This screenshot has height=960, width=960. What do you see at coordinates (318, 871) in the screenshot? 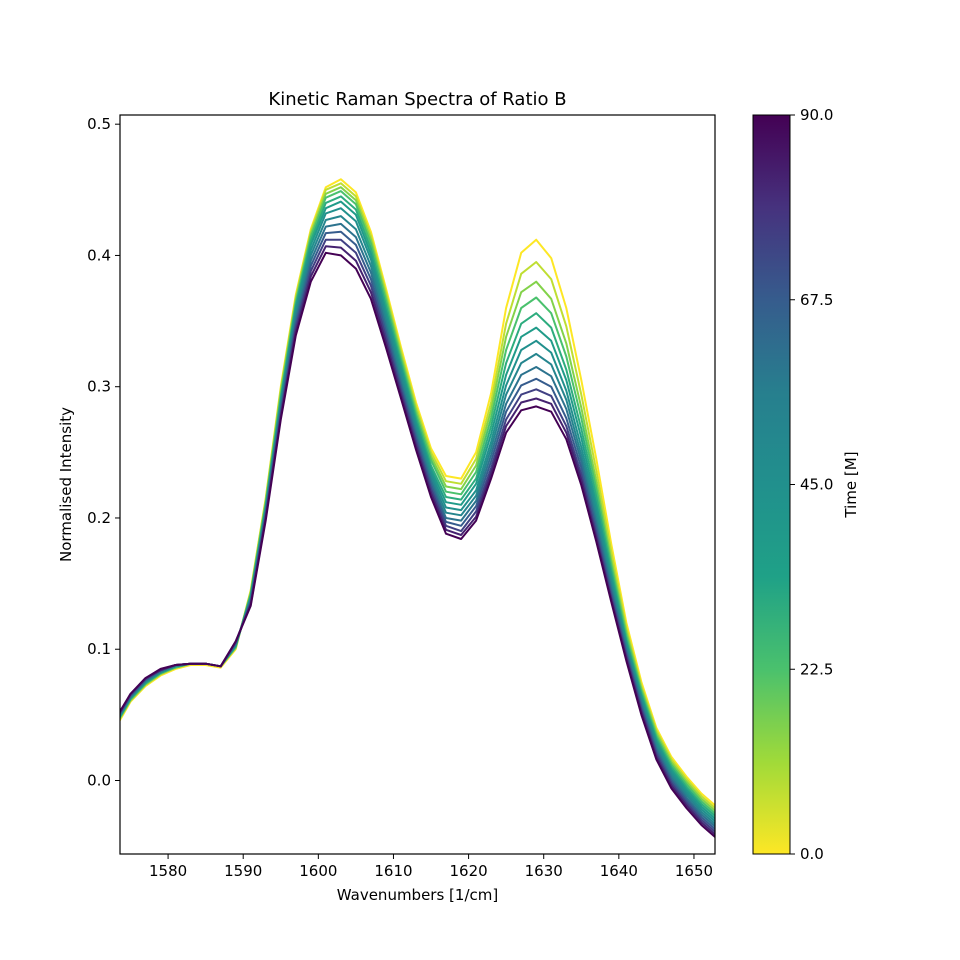
I see `x-tick-label: 1600` at bounding box center [318, 871].